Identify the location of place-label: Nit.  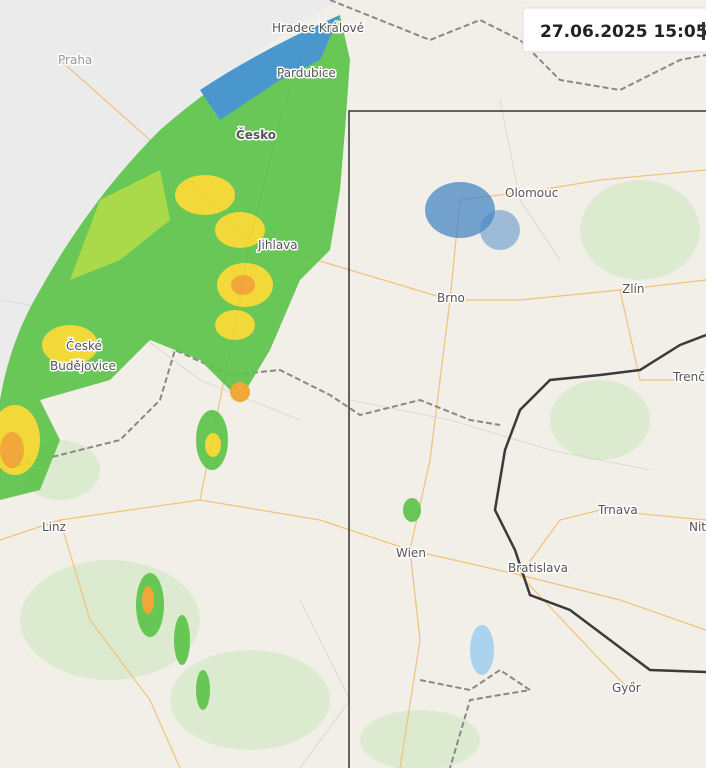
(697, 527).